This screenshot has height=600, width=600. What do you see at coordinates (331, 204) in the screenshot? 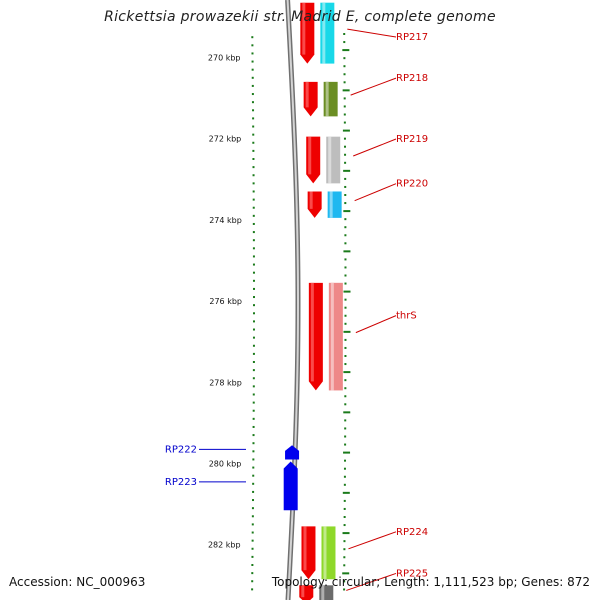
I see `gene-rp220-cog-shine` at bounding box center [331, 204].